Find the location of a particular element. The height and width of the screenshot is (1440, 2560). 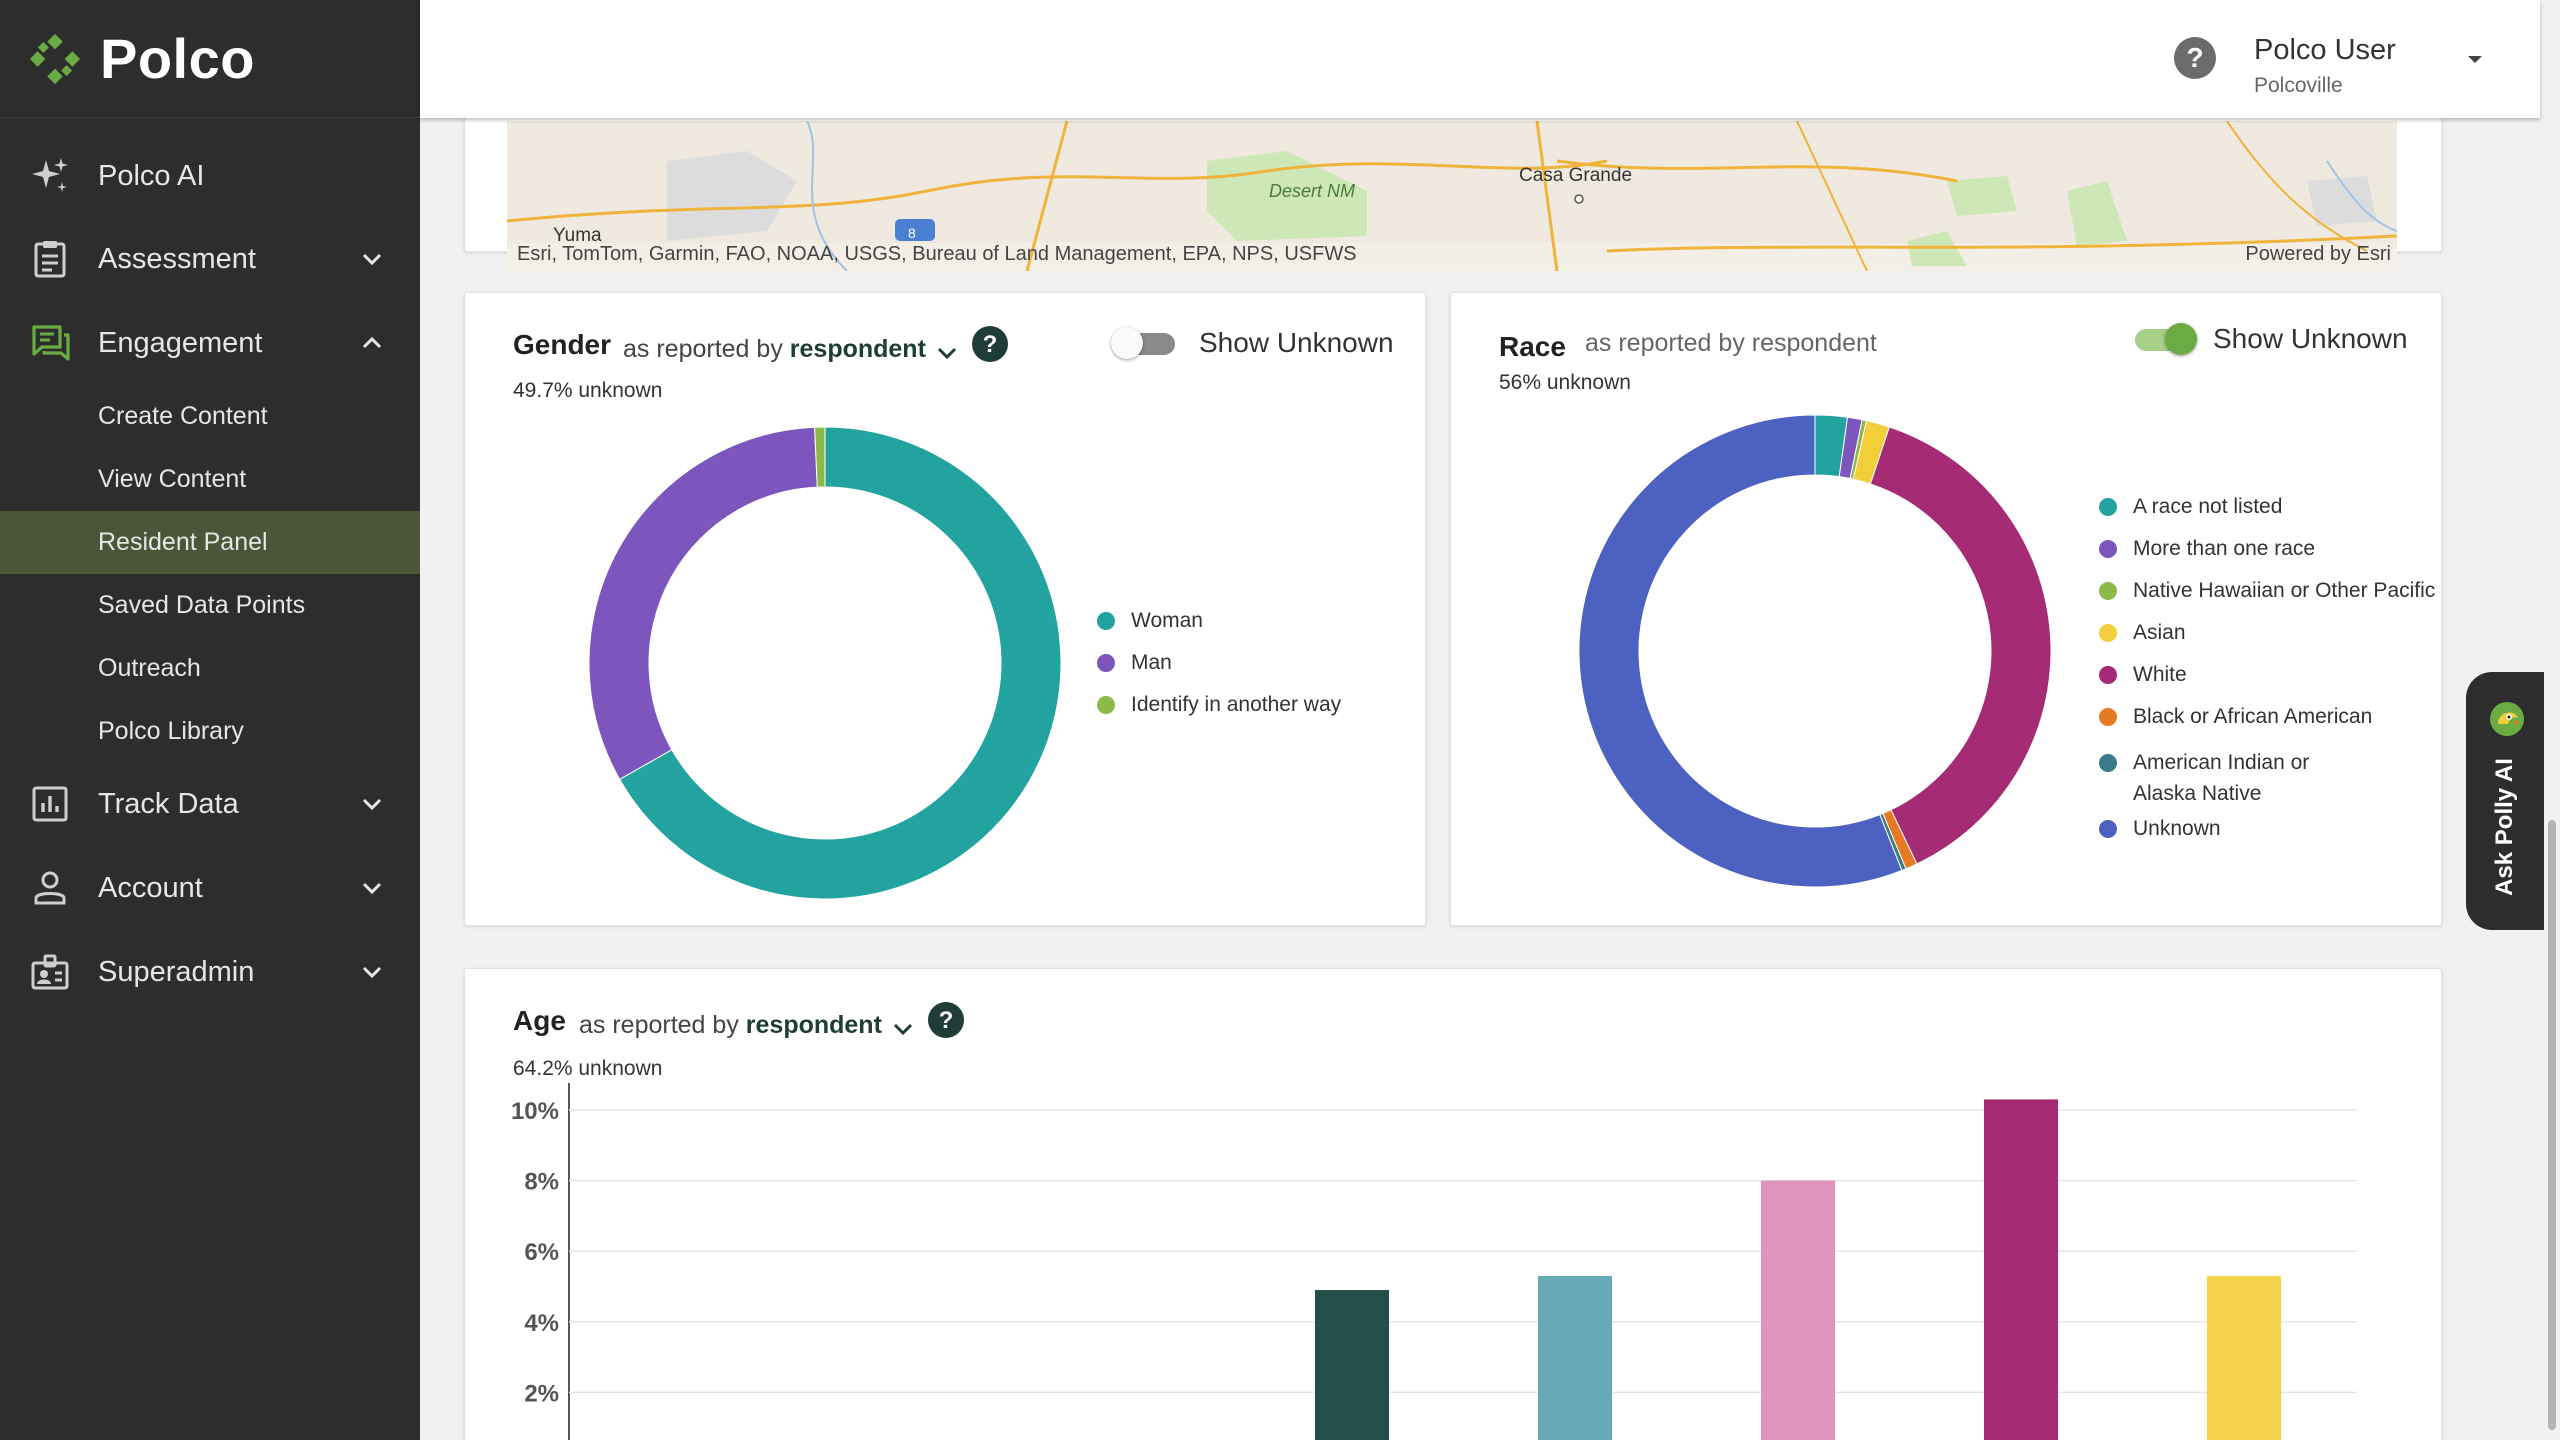

polco-logo: Polco is located at coordinates (210, 59).